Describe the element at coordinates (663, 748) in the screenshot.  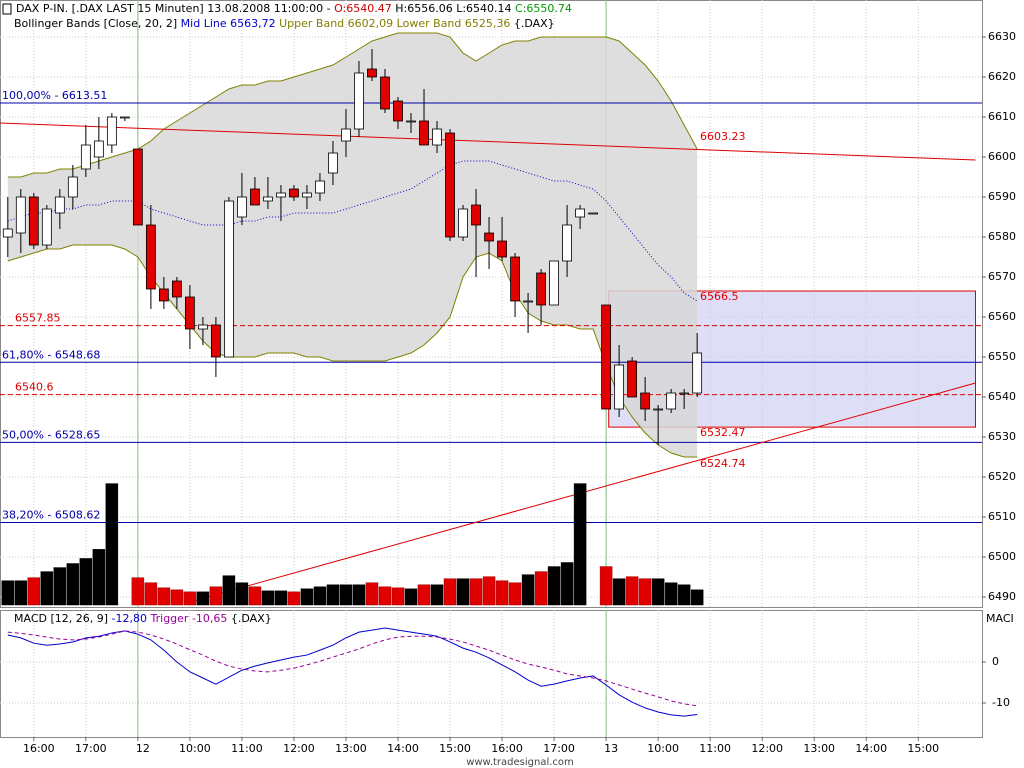
I see `x-tick-label: 10:00` at that location.